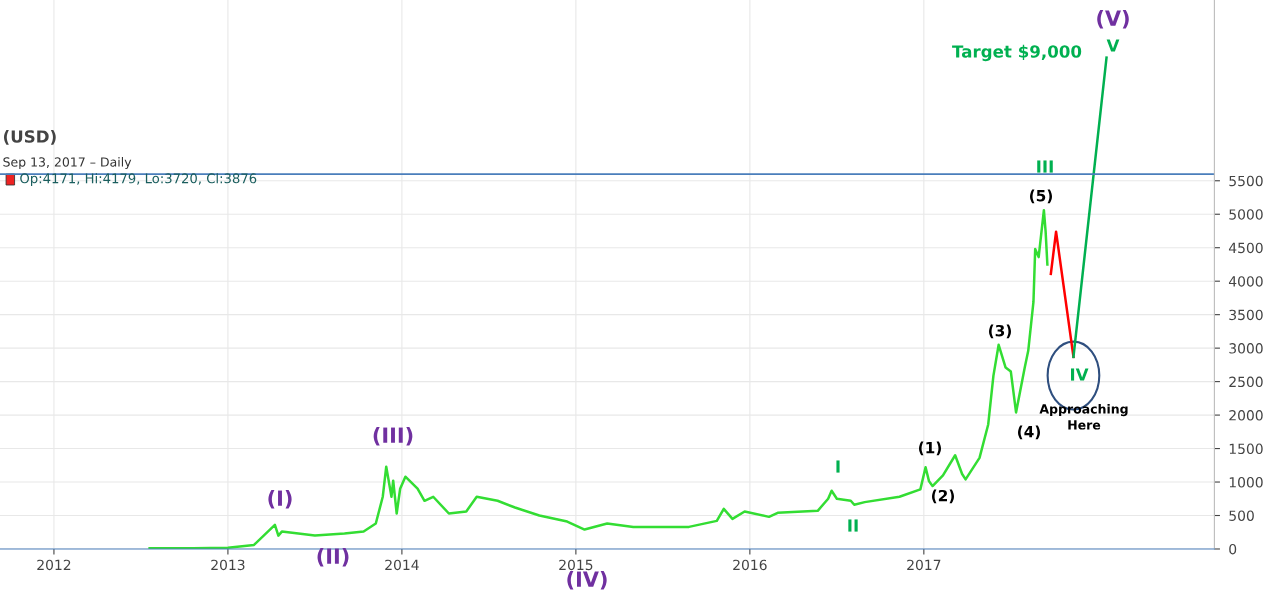 This screenshot has width=1281, height=599. What do you see at coordinates (1246, 415) in the screenshot?
I see `y-tick-label: 2000` at bounding box center [1246, 415].